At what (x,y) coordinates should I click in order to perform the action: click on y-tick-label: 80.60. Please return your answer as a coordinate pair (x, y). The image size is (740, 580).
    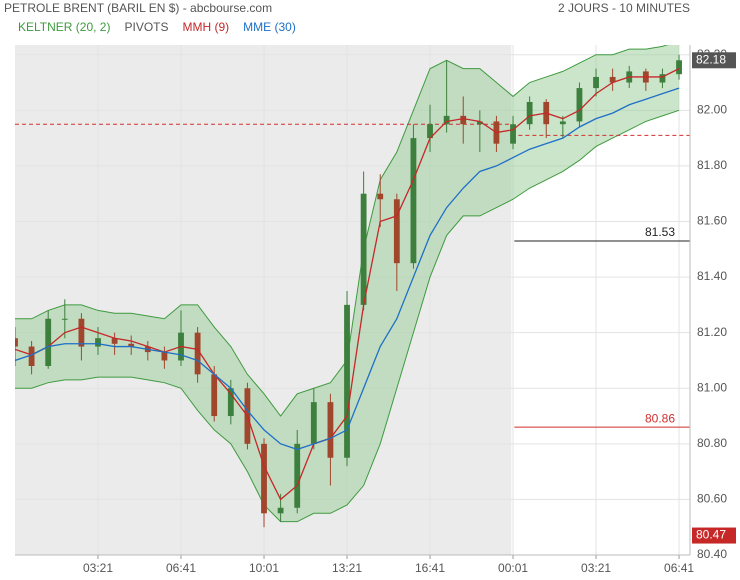
    Looking at the image, I should click on (712, 499).